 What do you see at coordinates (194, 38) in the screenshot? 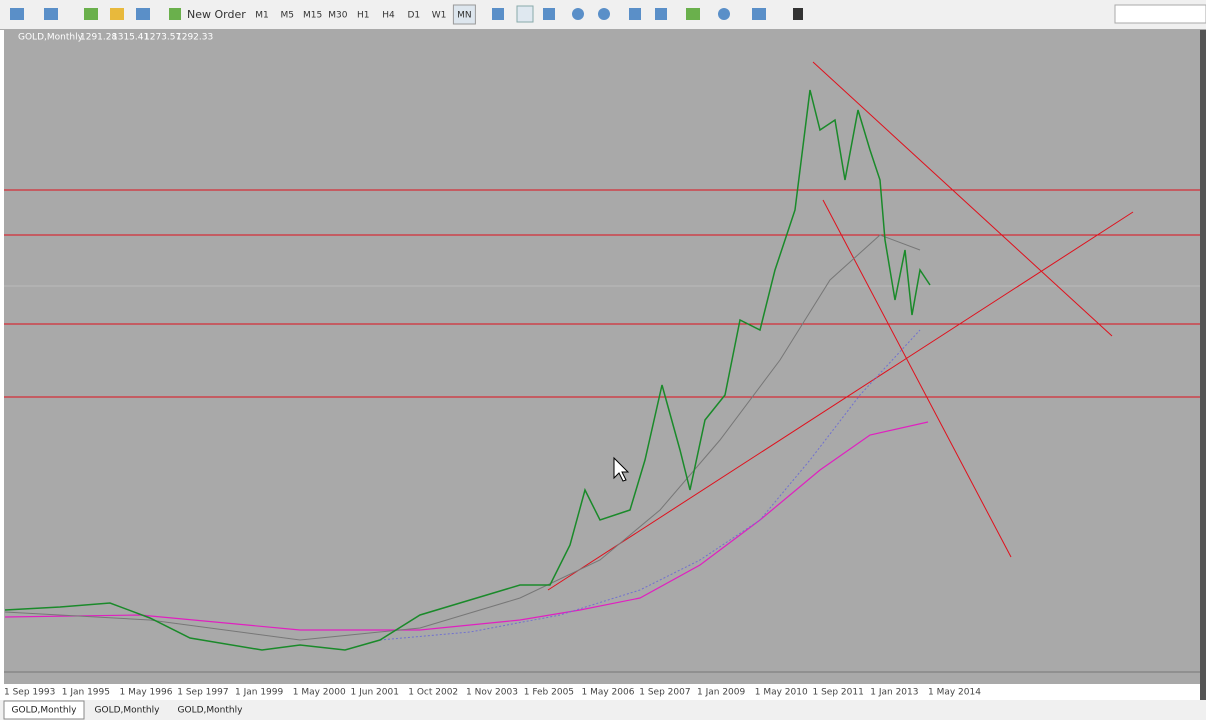
I see `ohlc-value: 1292.33` at bounding box center [194, 38].